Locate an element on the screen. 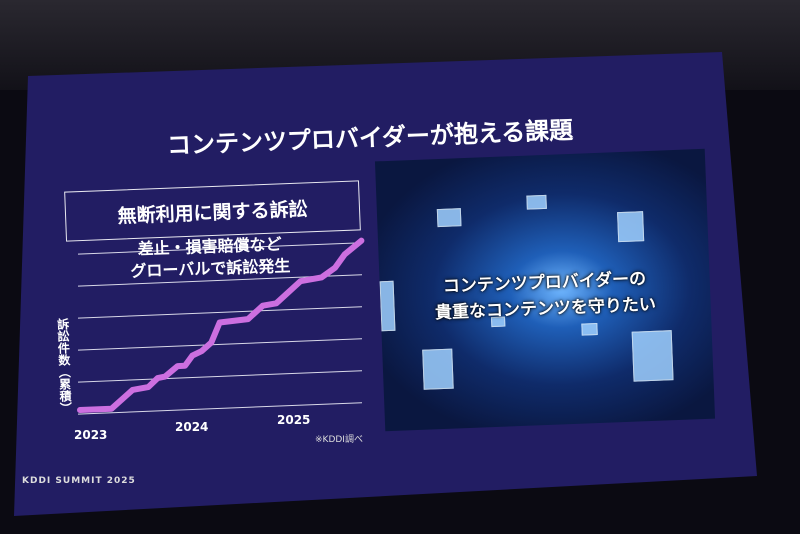  event-logo: KDDI SUMMIT 2025 is located at coordinates (79, 481).